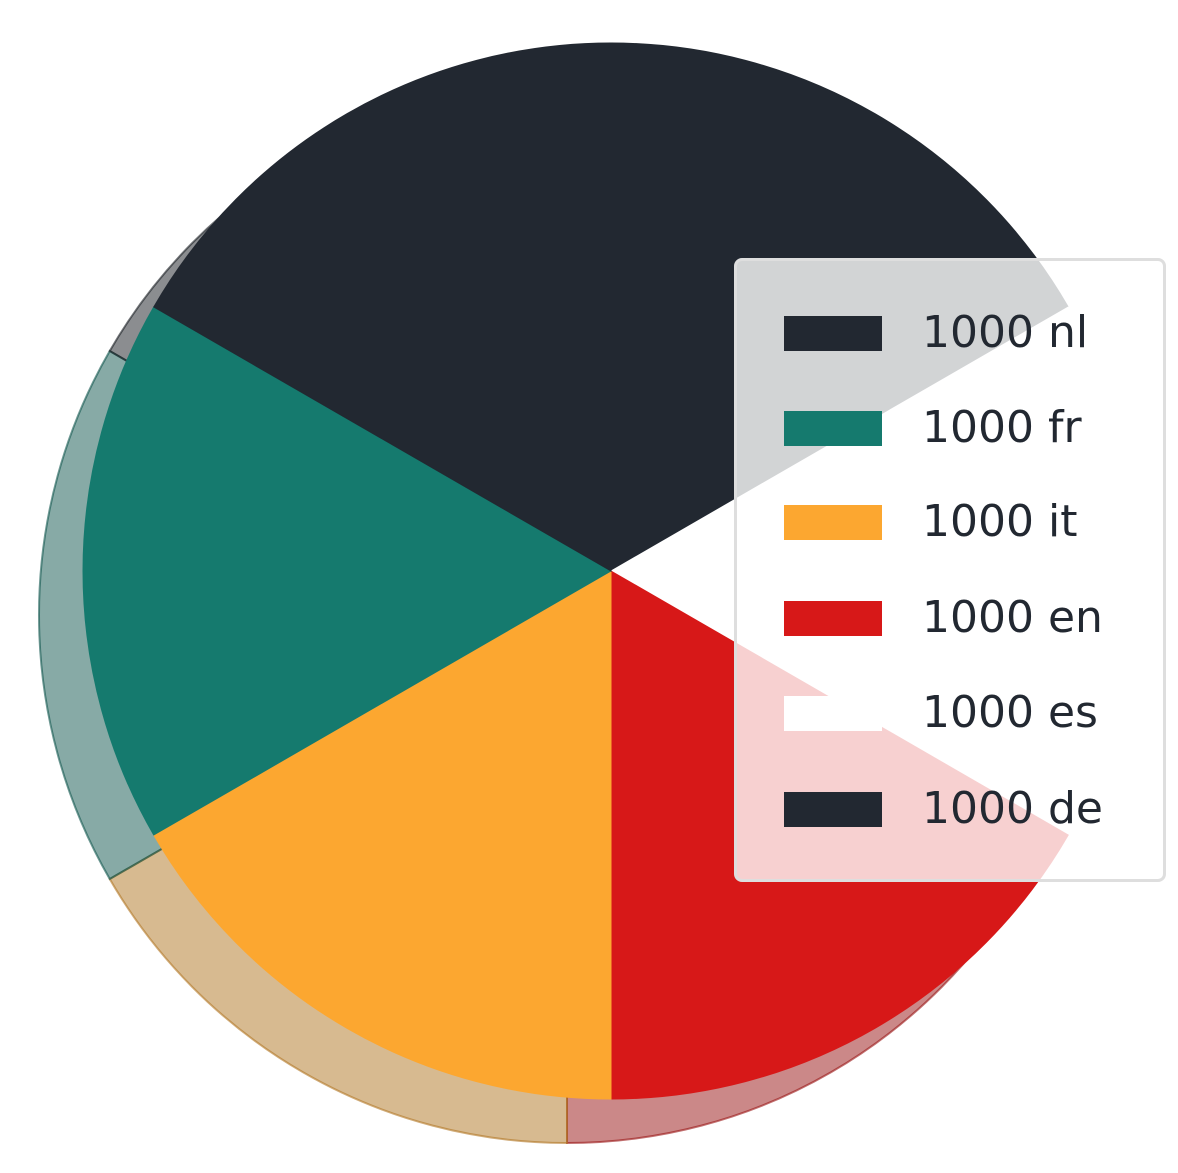 The height and width of the screenshot is (1173, 1178). I want to click on legend-label-es: 1000 es, so click(1010, 712).